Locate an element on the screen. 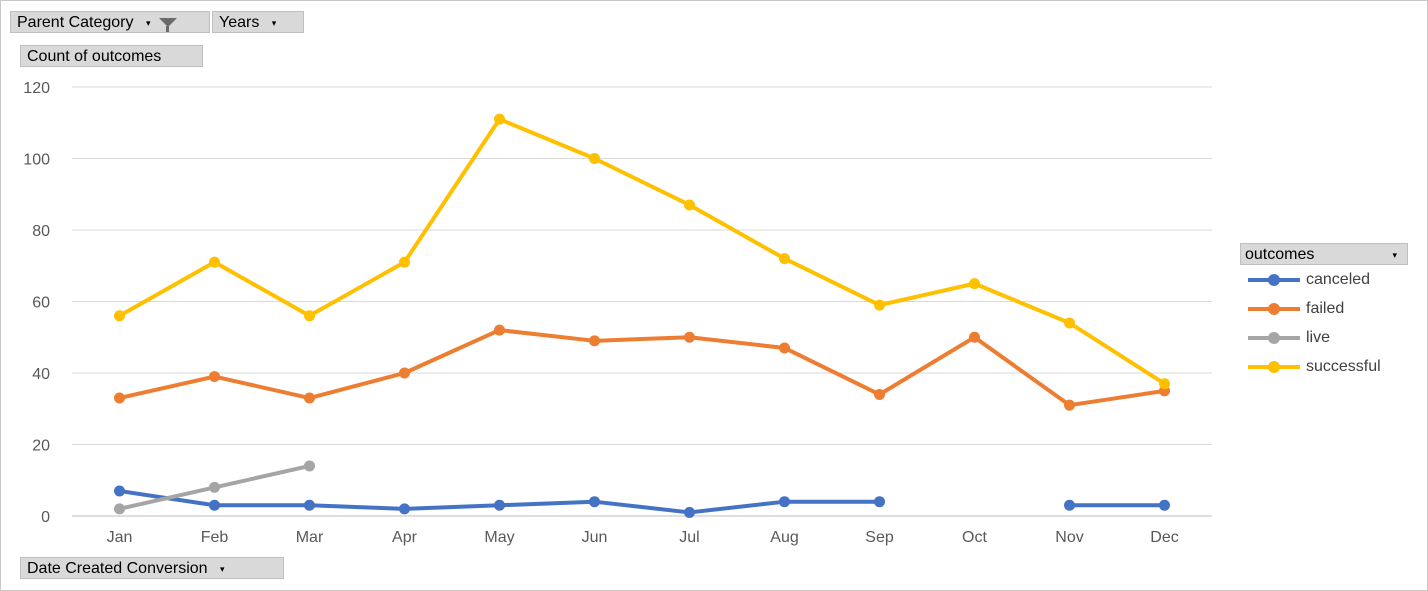 The image size is (1428, 591). data-point-successful-mar is located at coordinates (309, 316).